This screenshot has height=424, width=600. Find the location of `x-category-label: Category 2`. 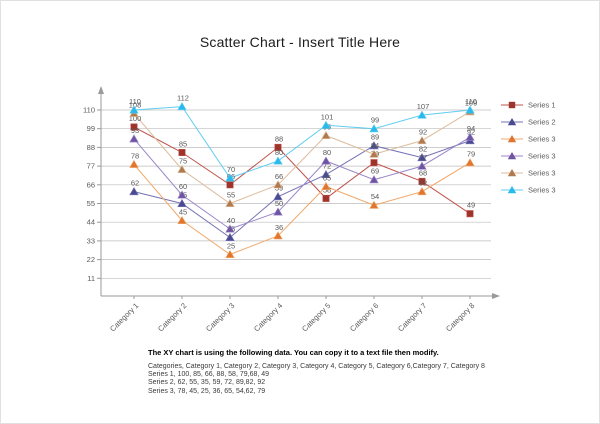

x-category-label: Category 2 is located at coordinates (172, 317).